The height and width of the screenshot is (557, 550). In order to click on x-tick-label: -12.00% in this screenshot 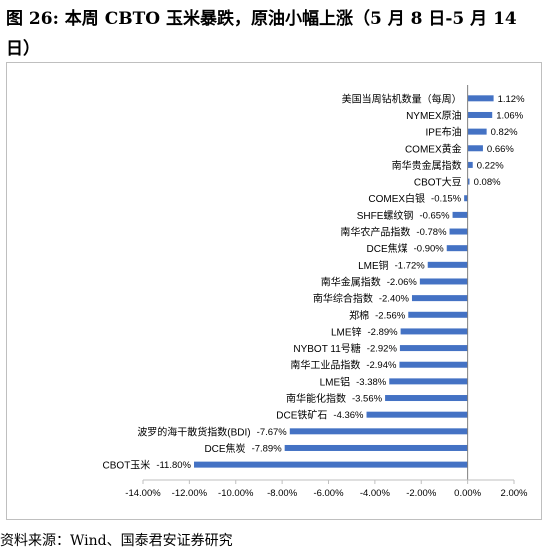, I will do `click(190, 493)`.